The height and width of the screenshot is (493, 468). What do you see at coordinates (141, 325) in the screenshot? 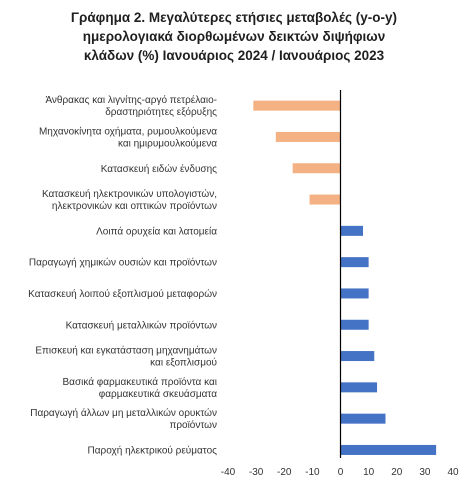
I see `category-label: Κατασκευή μεταλλικών προϊόντων` at bounding box center [141, 325].